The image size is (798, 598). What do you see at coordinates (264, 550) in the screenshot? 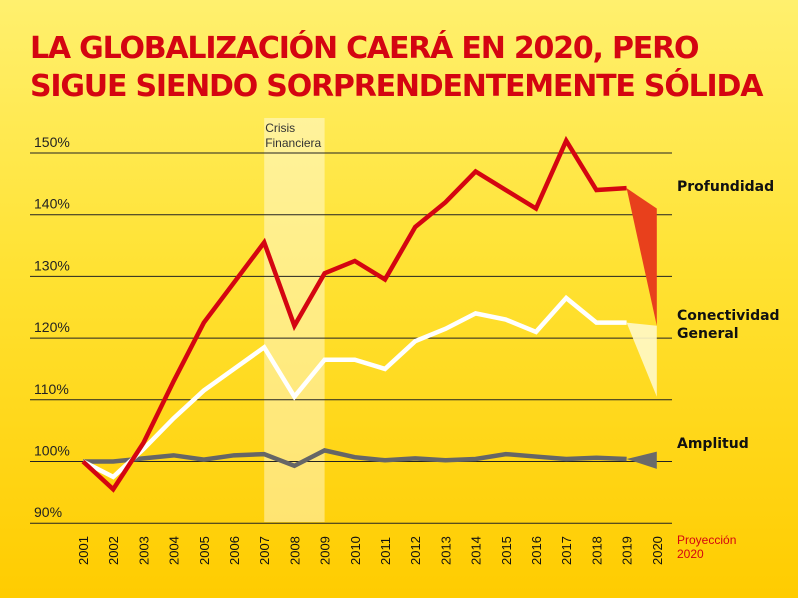
I see `x-tick-label: 2007` at bounding box center [264, 550].